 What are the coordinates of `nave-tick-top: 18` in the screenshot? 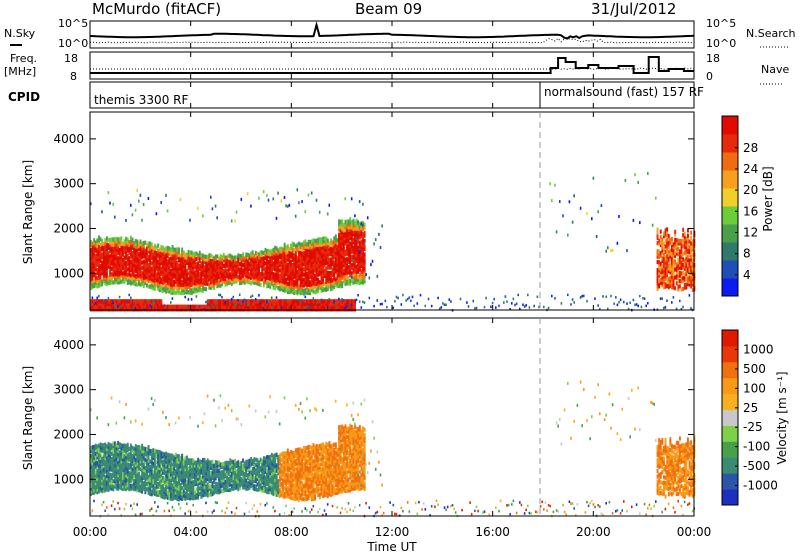 It's located at (713, 58).